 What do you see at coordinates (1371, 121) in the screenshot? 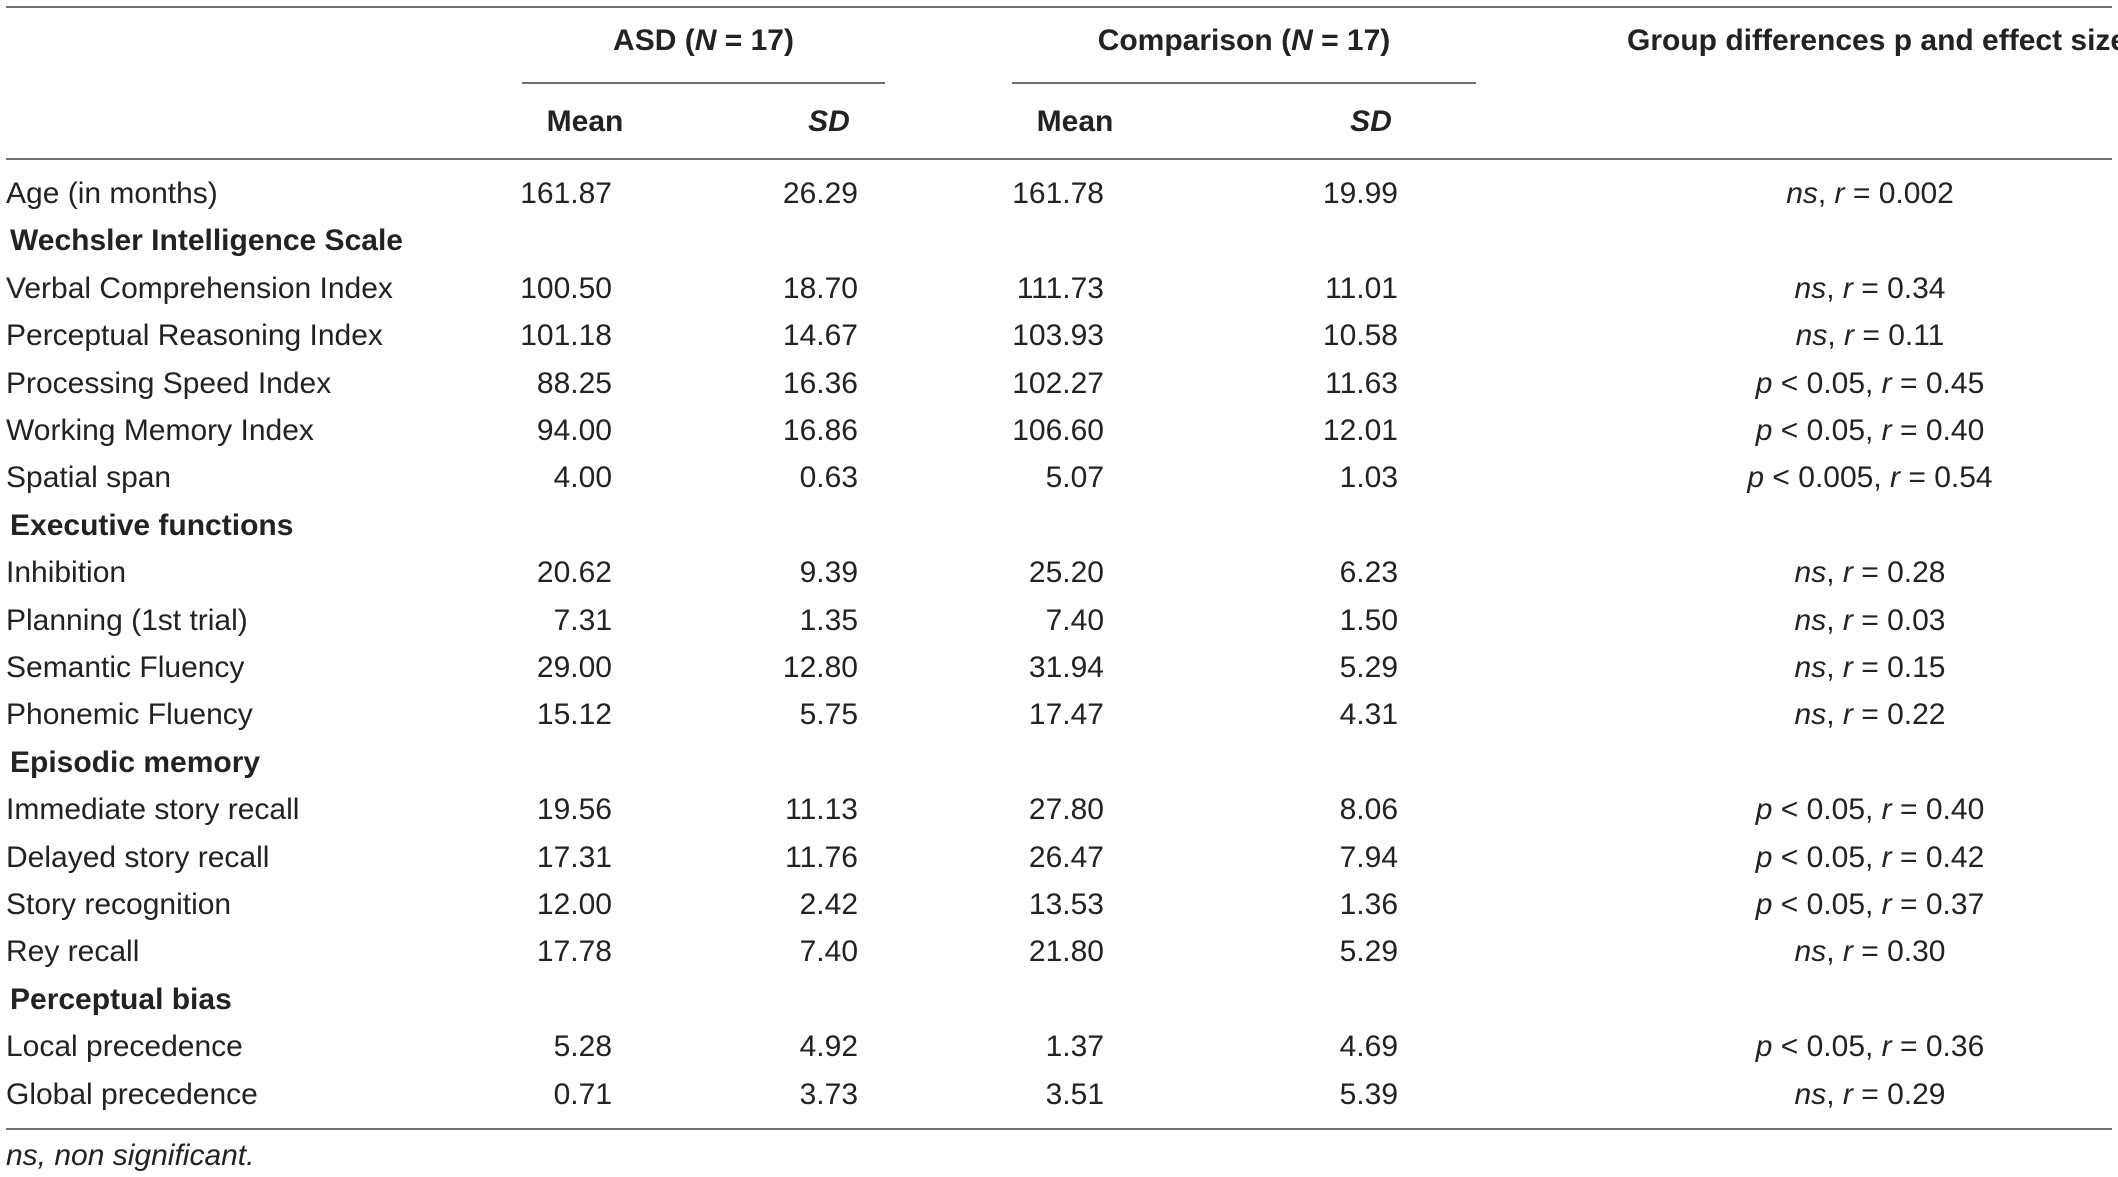
I see `comparison-sd-header: SD` at bounding box center [1371, 121].